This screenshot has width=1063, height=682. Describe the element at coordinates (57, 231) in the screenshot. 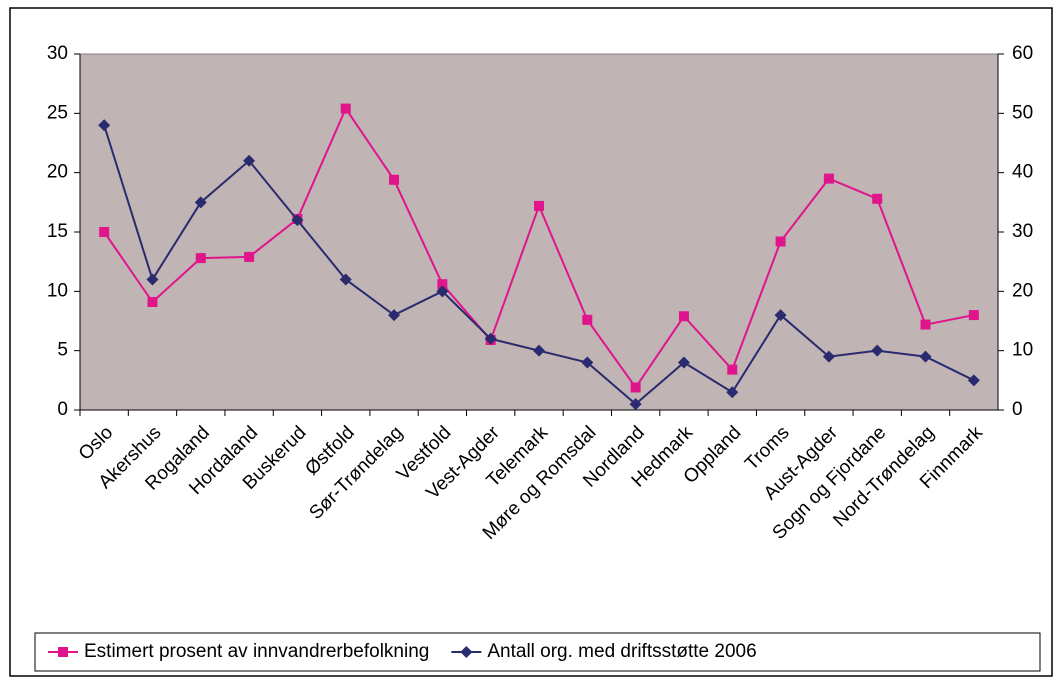

I see `y-tick-label: 15` at that location.